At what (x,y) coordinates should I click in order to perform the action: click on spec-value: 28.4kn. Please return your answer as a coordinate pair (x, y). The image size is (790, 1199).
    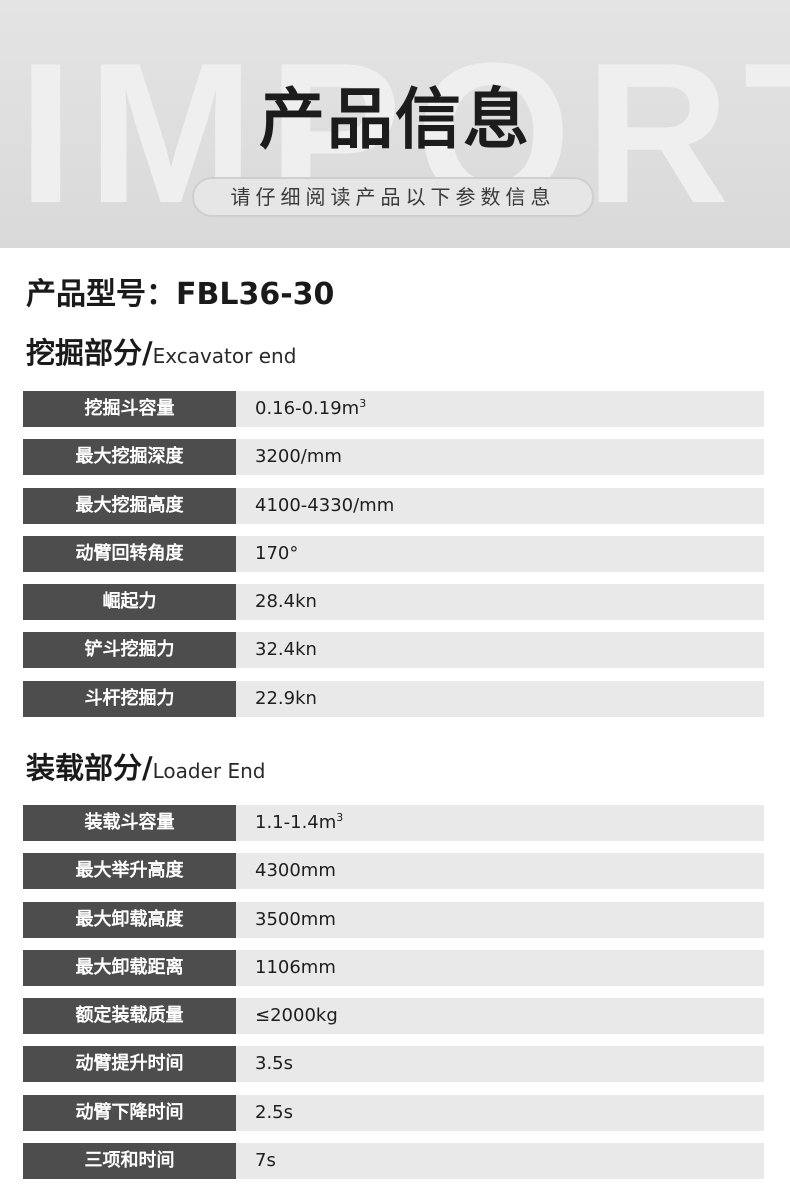
    Looking at the image, I should click on (286, 602).